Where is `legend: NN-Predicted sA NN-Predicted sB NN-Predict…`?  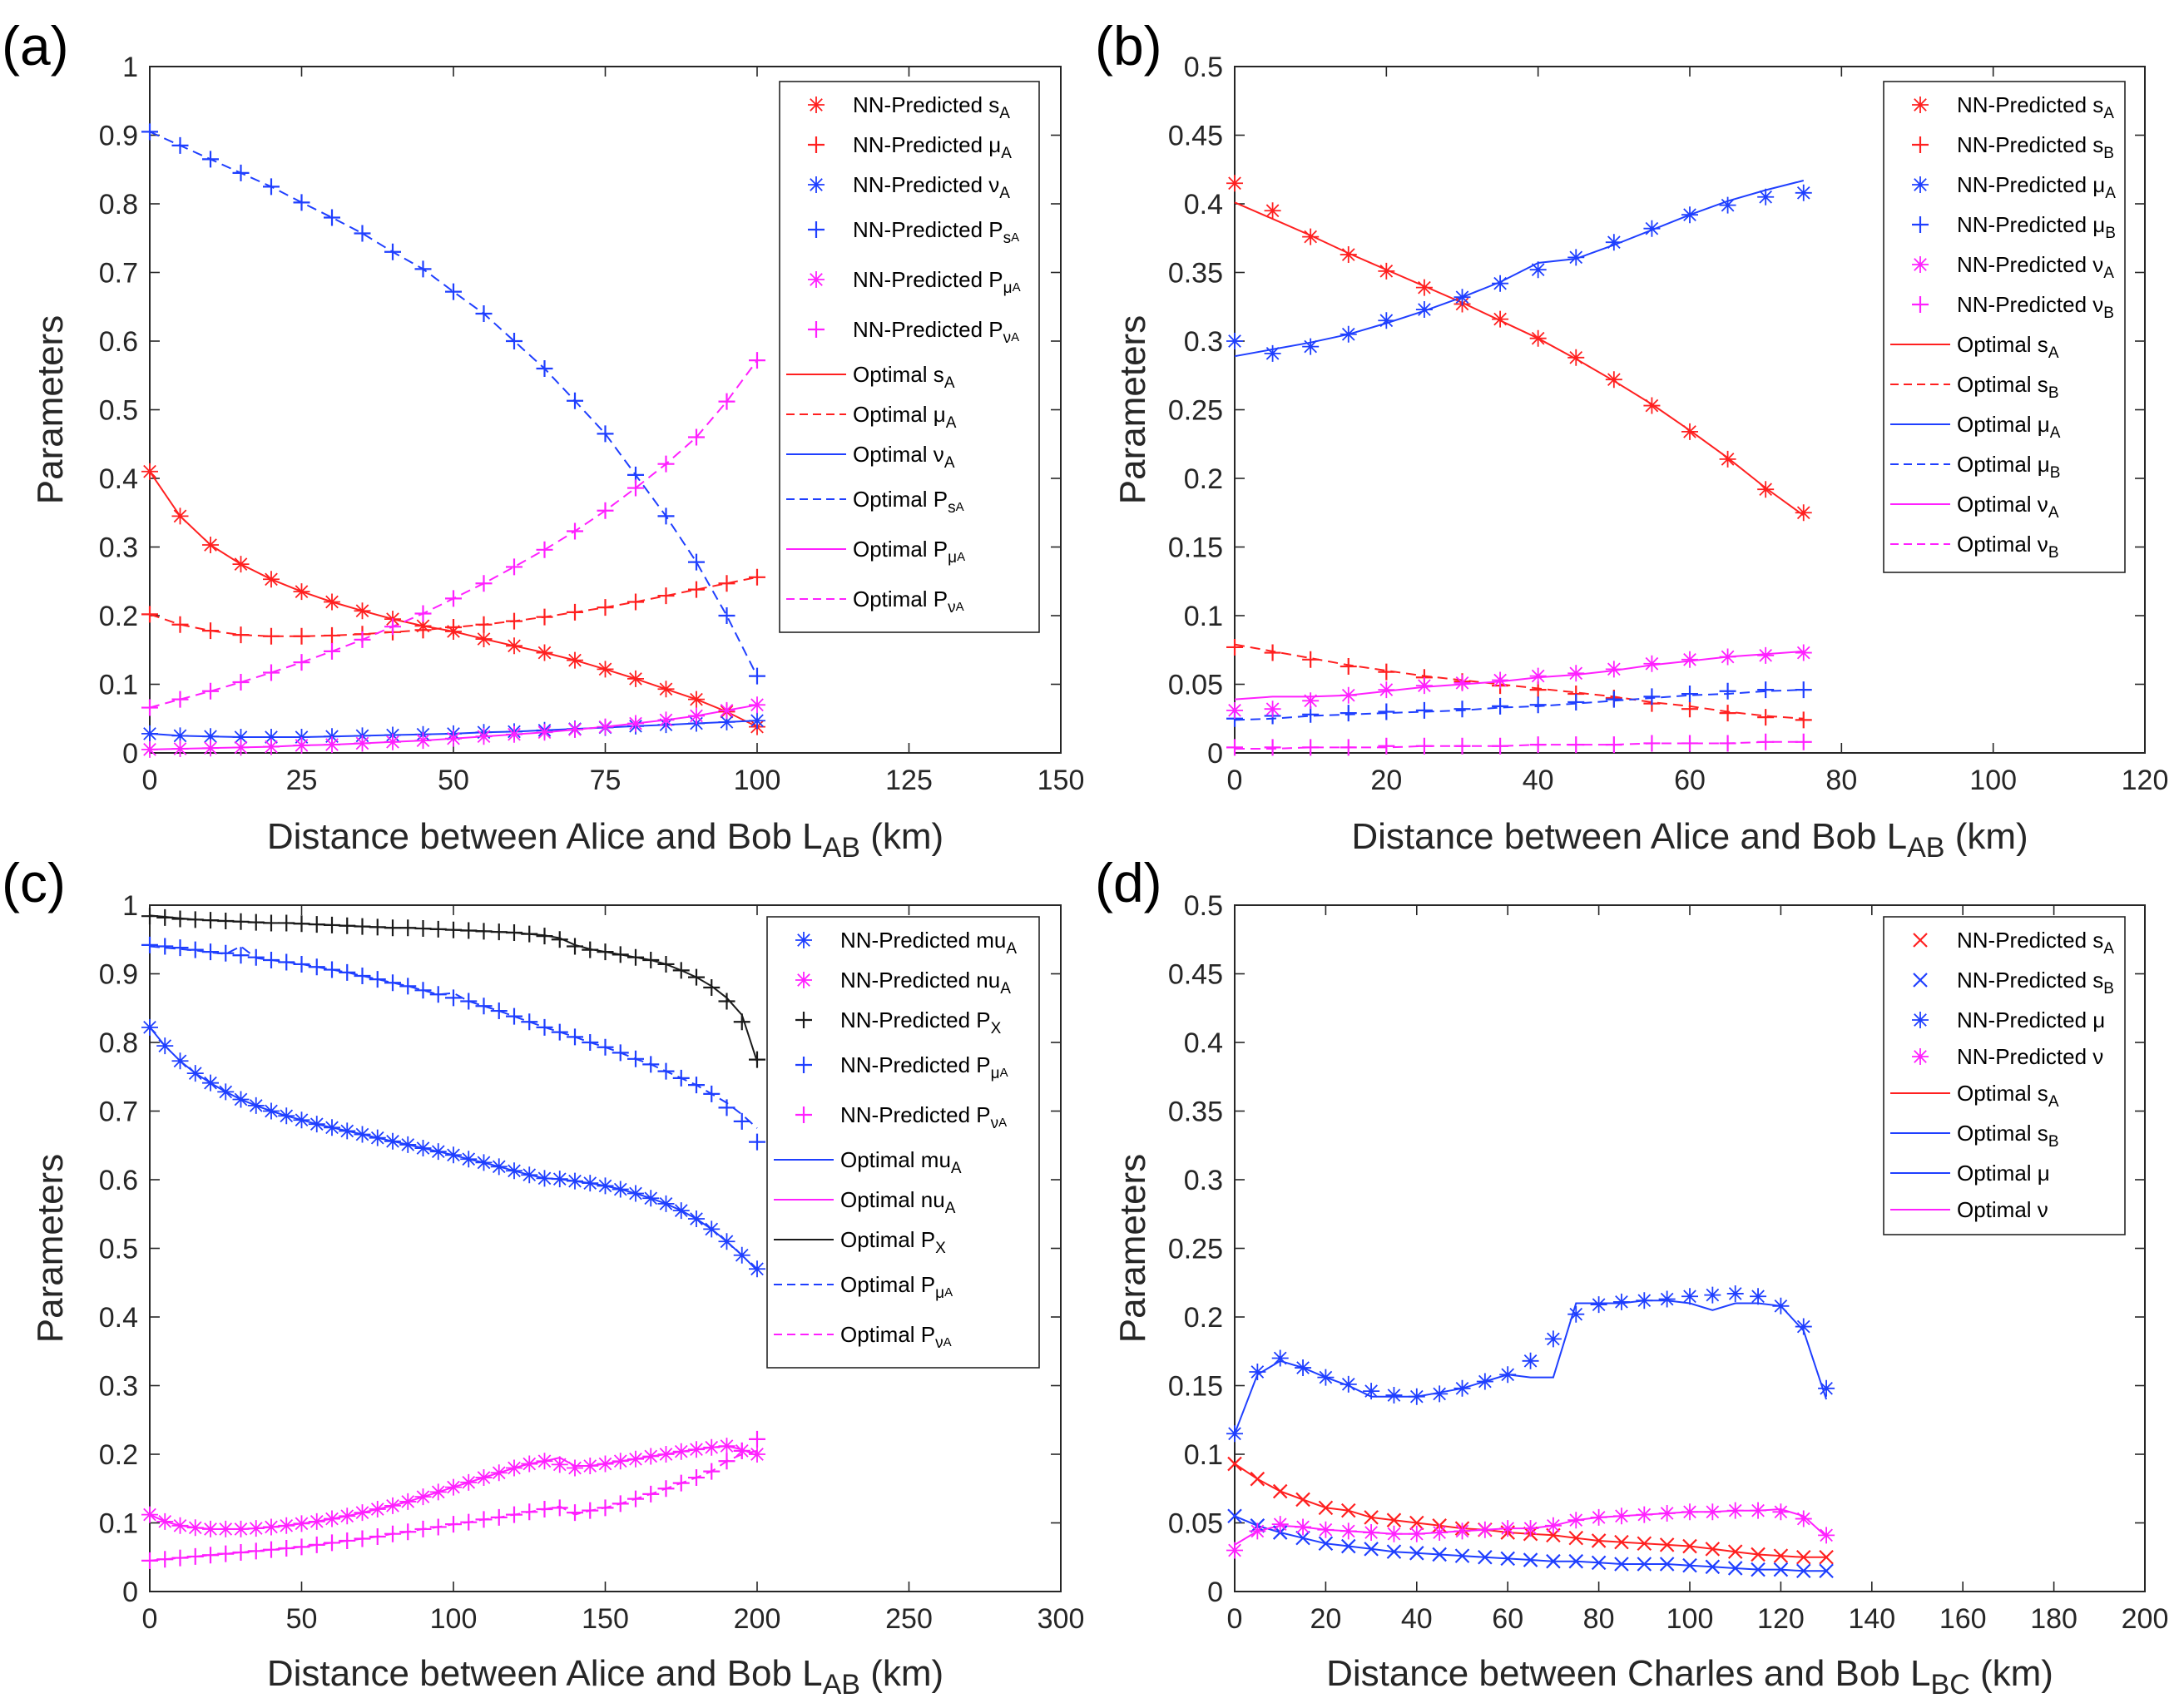
legend: NN-Predicted sA NN-Predicted sB NN-Predict… is located at coordinates (2004, 327).